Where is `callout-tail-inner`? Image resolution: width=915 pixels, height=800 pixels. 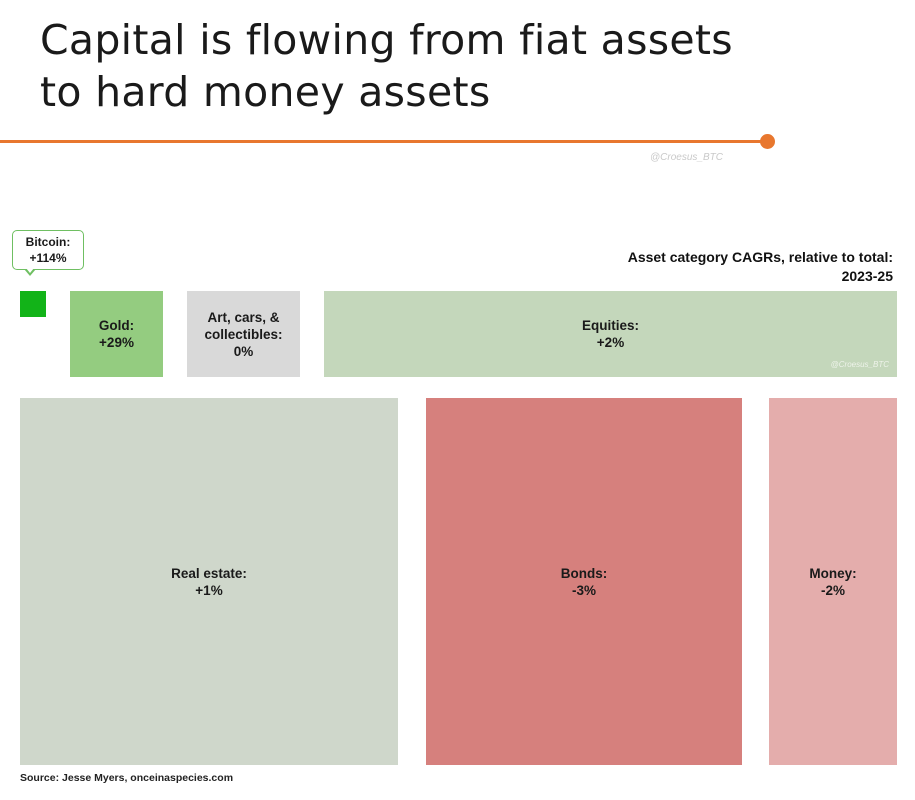 callout-tail-inner is located at coordinates (30, 270).